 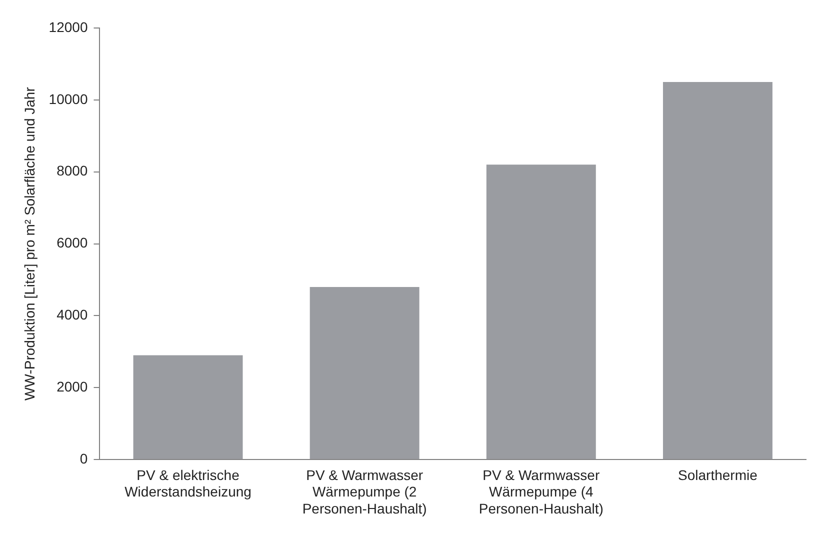 What do you see at coordinates (72, 314) in the screenshot?
I see `y-tick-label: 4000` at bounding box center [72, 314].